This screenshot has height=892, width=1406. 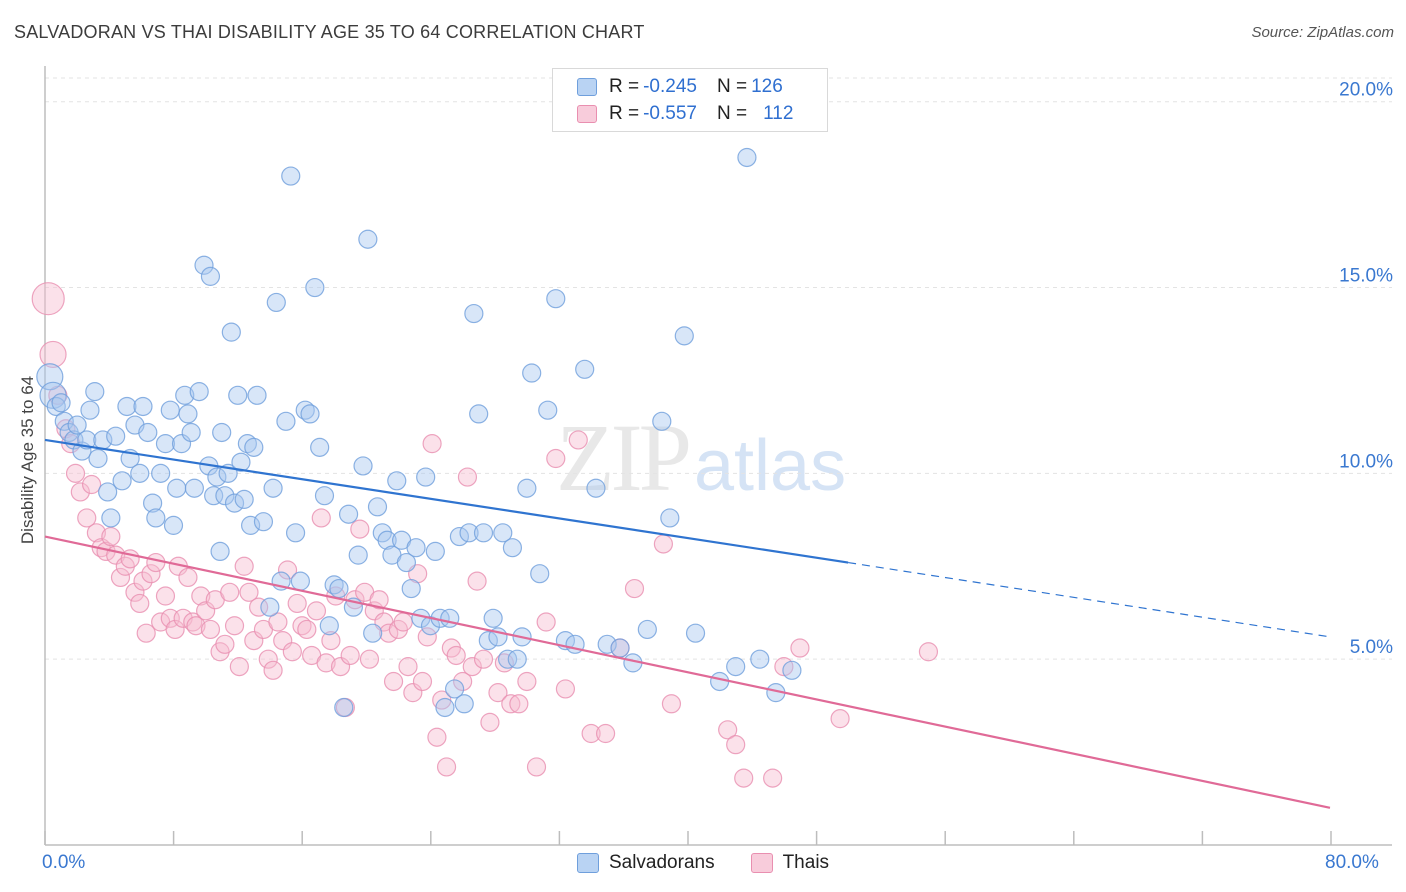 What do you see at coordinates (624, 457) in the screenshot?
I see `watermark-zip: ZIP` at bounding box center [624, 457].